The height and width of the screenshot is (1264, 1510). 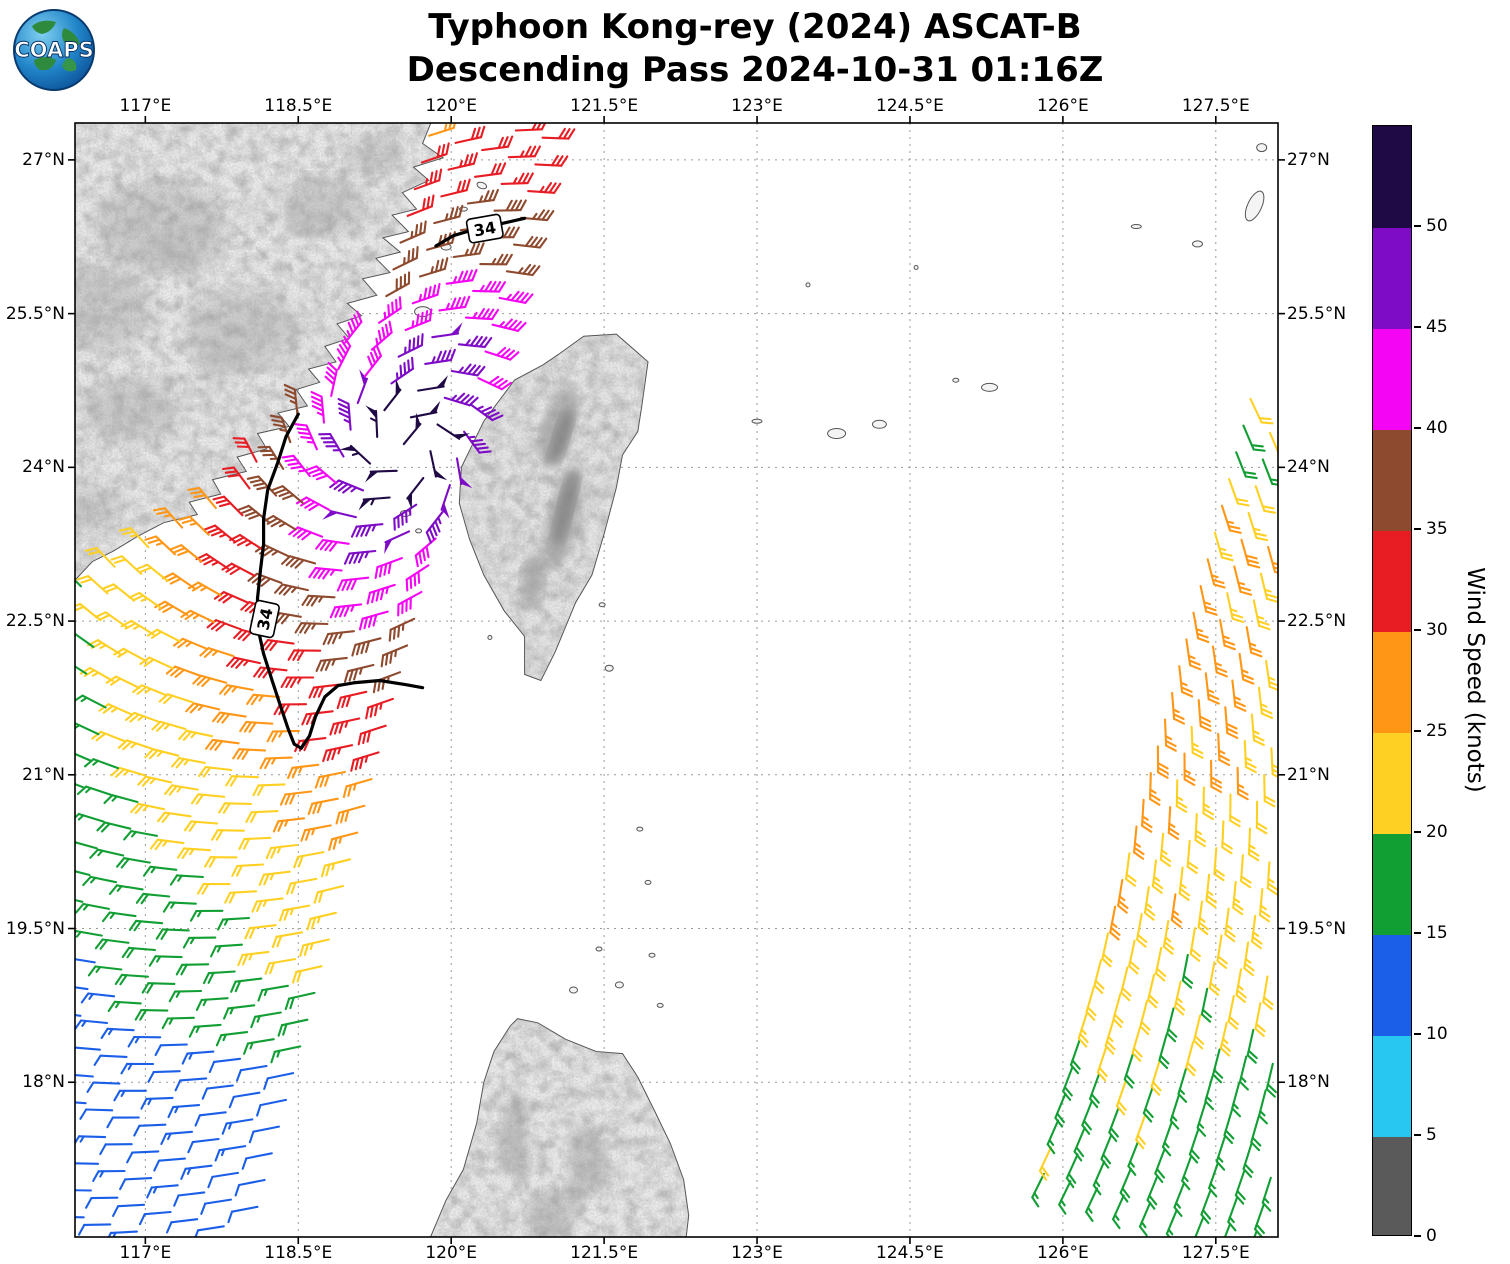 What do you see at coordinates (1437, 1034) in the screenshot?
I see `colorbar-tick-label: 10` at bounding box center [1437, 1034].